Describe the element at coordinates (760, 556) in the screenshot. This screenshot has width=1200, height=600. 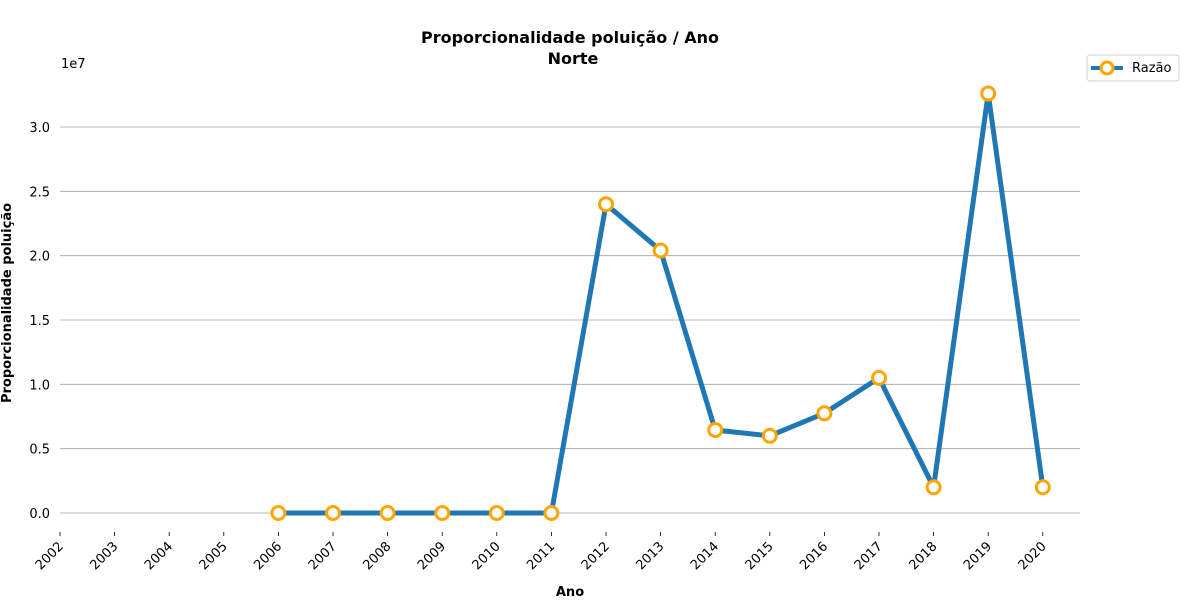
I see `x-tick-label: 2015` at that location.